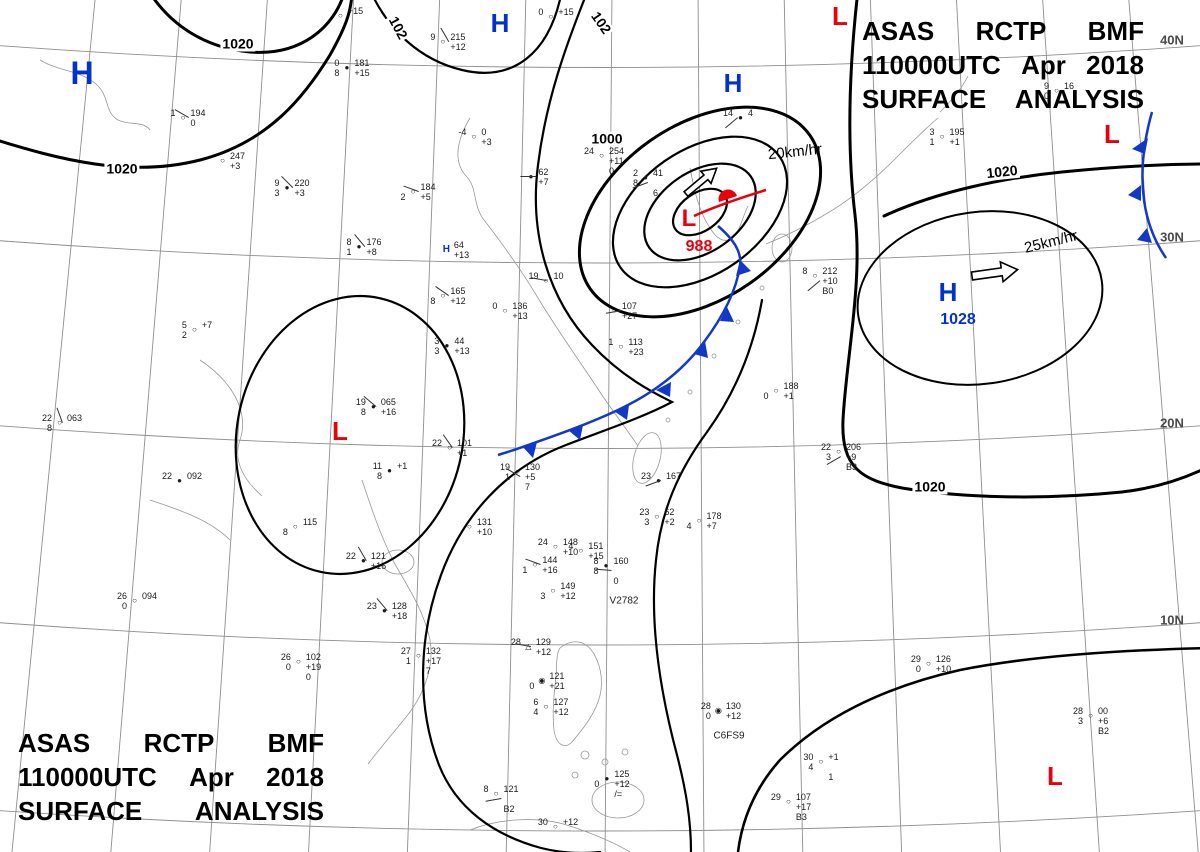 This screenshot has height=852, width=1200. I want to click on high-movement-arrow, so click(995, 272).